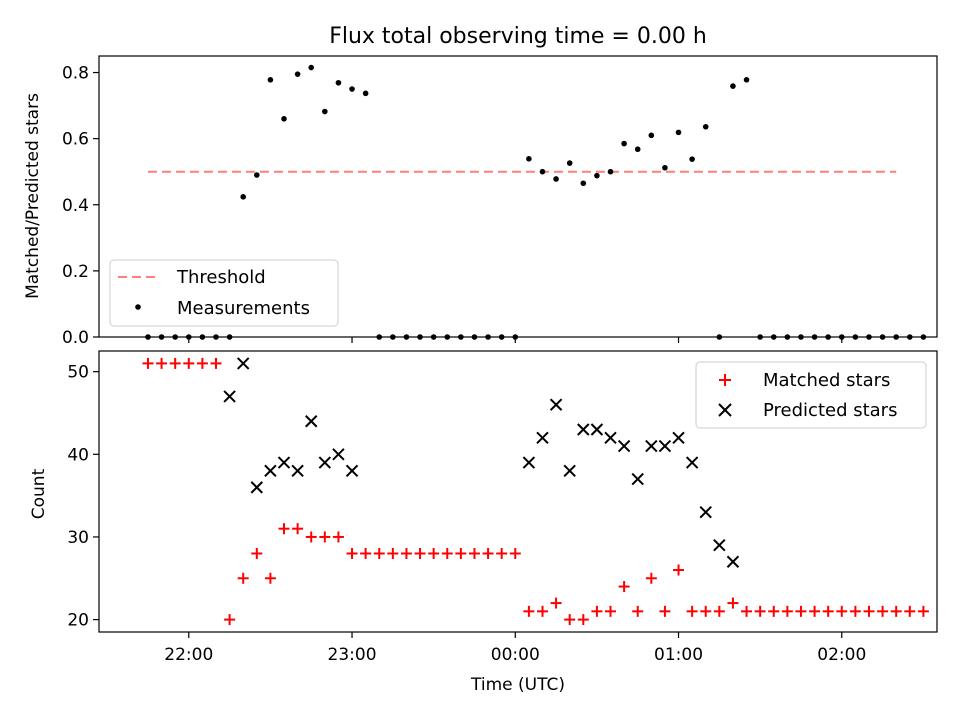 The height and width of the screenshot is (720, 960). What do you see at coordinates (517, 685) in the screenshot?
I see `x-axis-label: Time (UTC)` at bounding box center [517, 685].